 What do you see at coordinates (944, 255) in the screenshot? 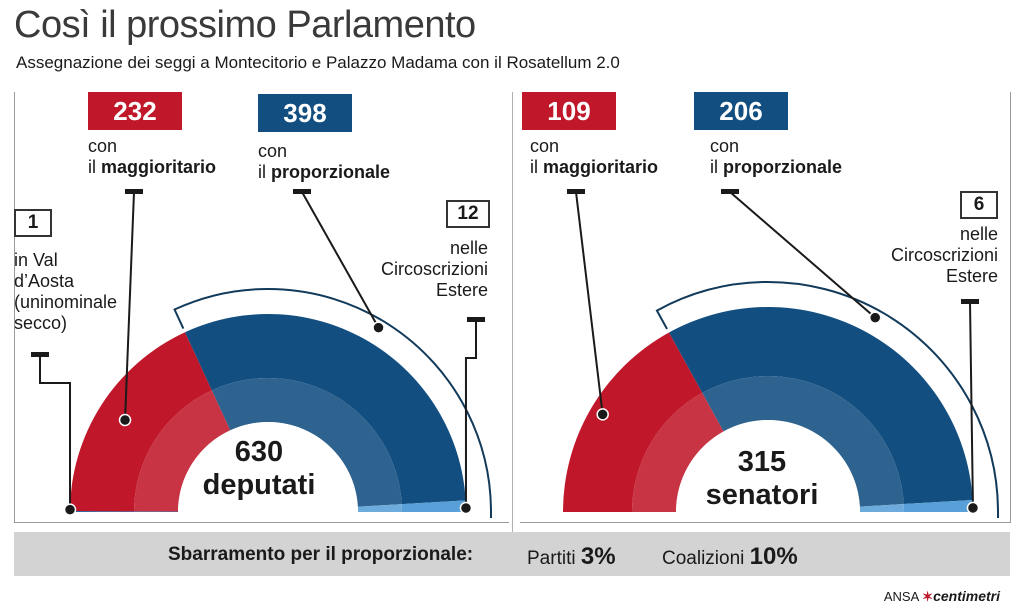
I see `senato-estero-line2: Circoscrizioni` at bounding box center [944, 255].